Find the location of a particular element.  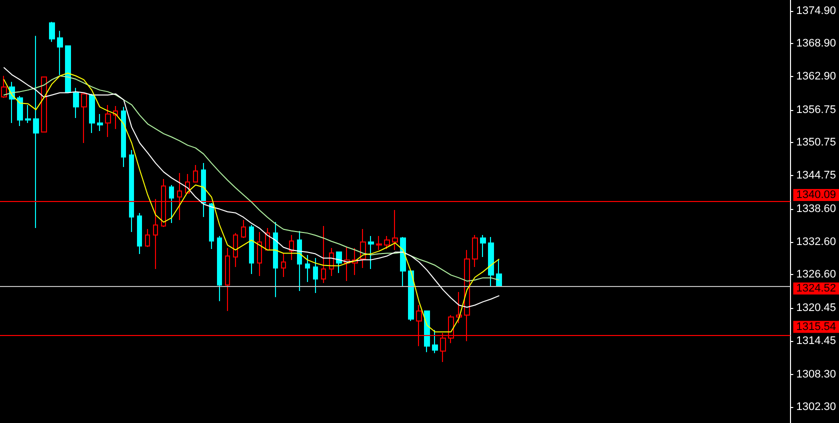

y-tick-label: 1326.60 is located at coordinates (816, 274).